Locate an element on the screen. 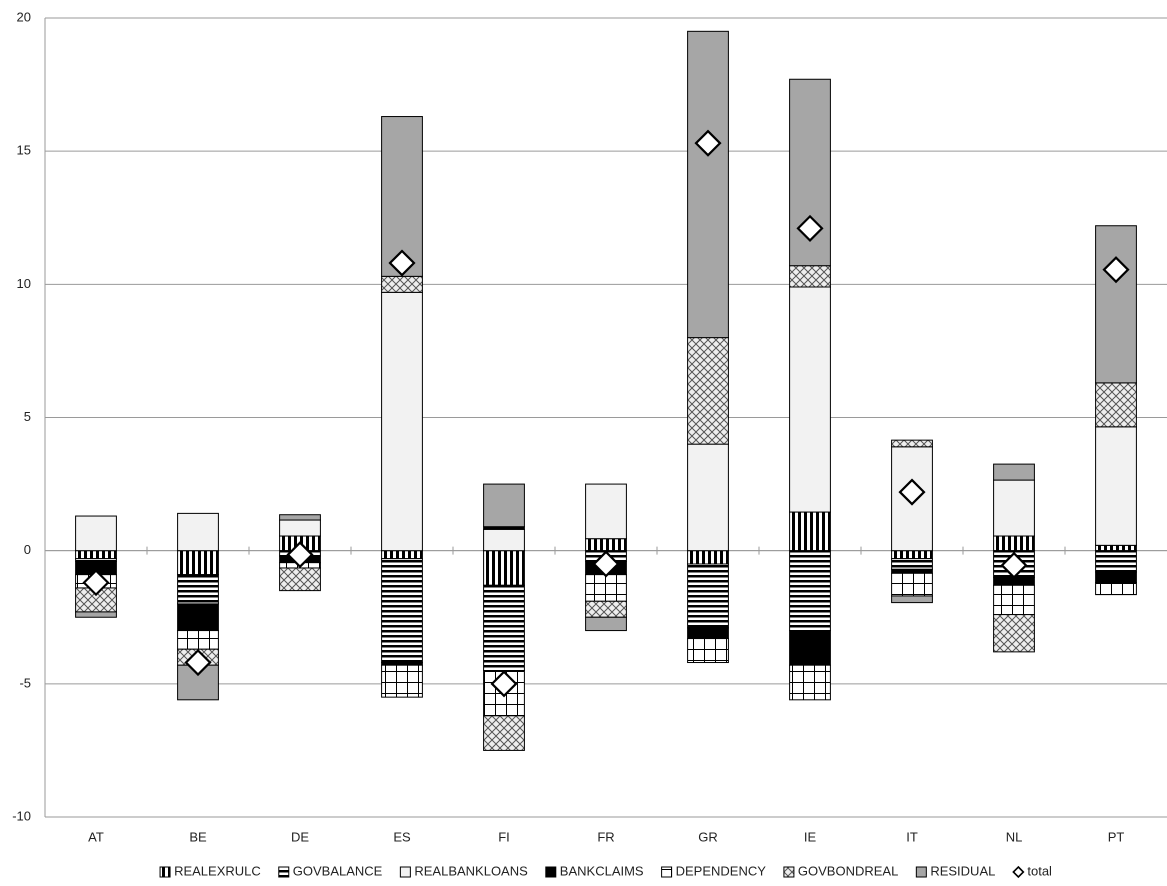 Image resolution: width=1167 pixels, height=886 pixels. x-tick-label: GR is located at coordinates (708, 836).